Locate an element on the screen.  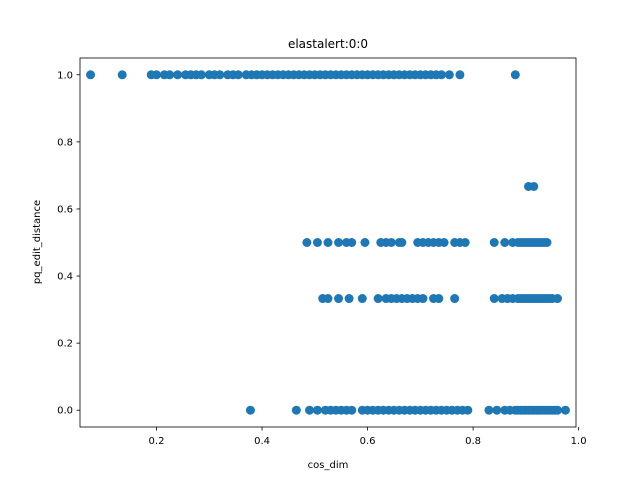
y-tick-label: 0.8 is located at coordinates (65, 142).